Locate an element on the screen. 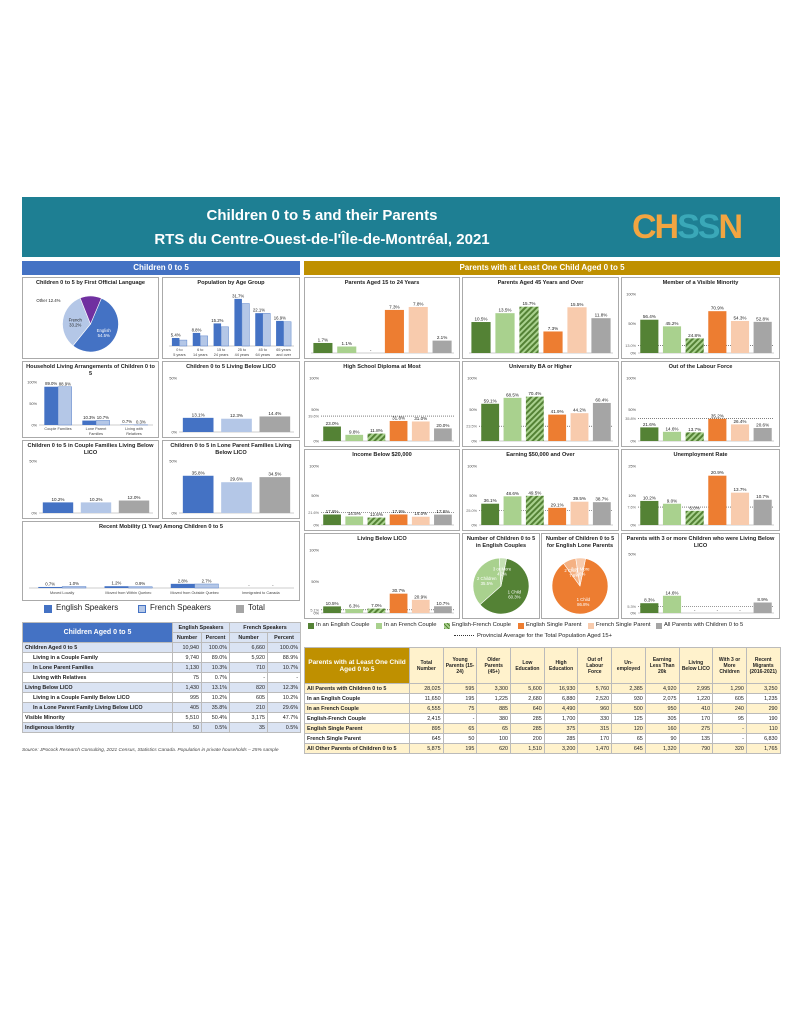 The height and width of the screenshot is (1035, 800). chart-title: Children 0 to 5 Living Below LICO is located at coordinates (231, 367).